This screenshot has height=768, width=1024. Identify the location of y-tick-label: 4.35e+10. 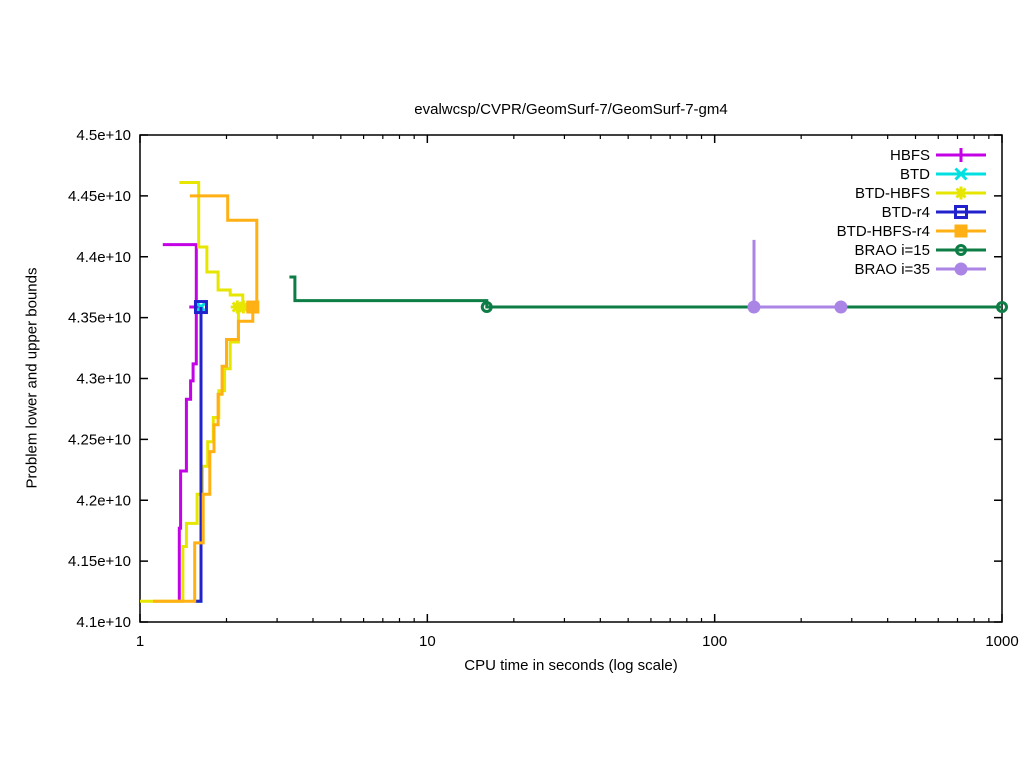
(99, 318).